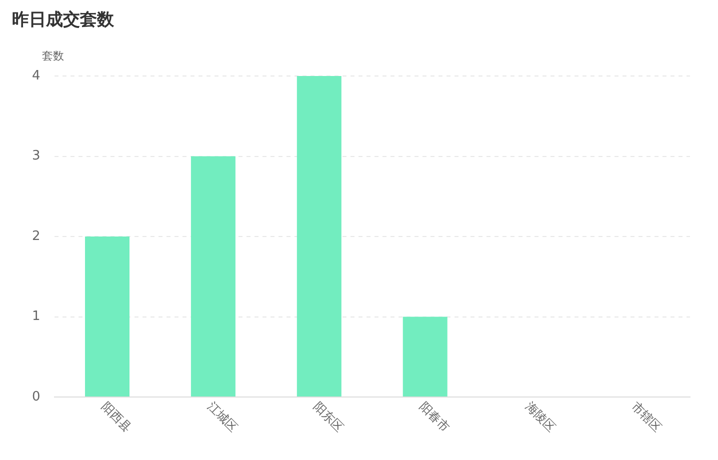 The width and height of the screenshot is (718, 460). What do you see at coordinates (36, 156) in the screenshot?
I see `y-tick-label: 3` at bounding box center [36, 156].